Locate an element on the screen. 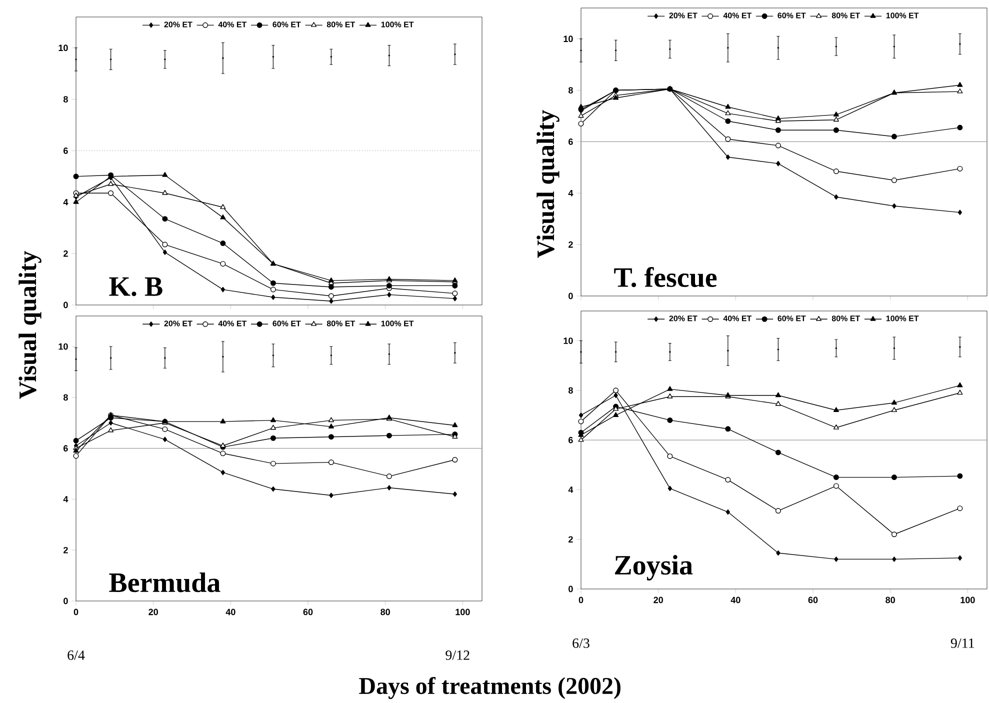 The image size is (989, 703). annotation: Bermuda is located at coordinates (164, 582).